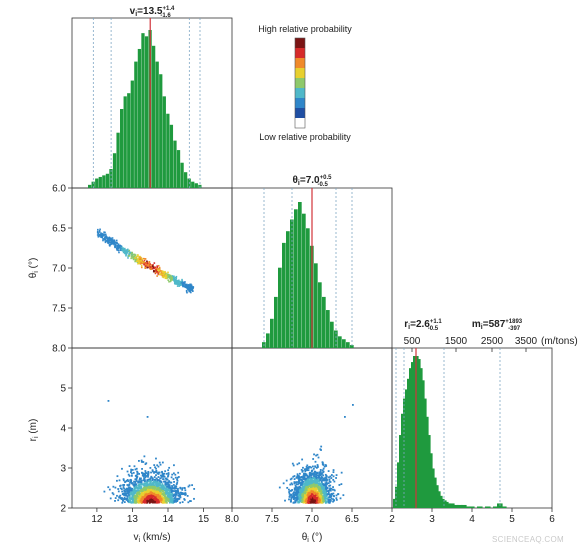 This screenshot has width=587, height=547. What do you see at coordinates (305, 137) in the screenshot?
I see `colorbar-bottom-label: Low relative probability` at bounding box center [305, 137].